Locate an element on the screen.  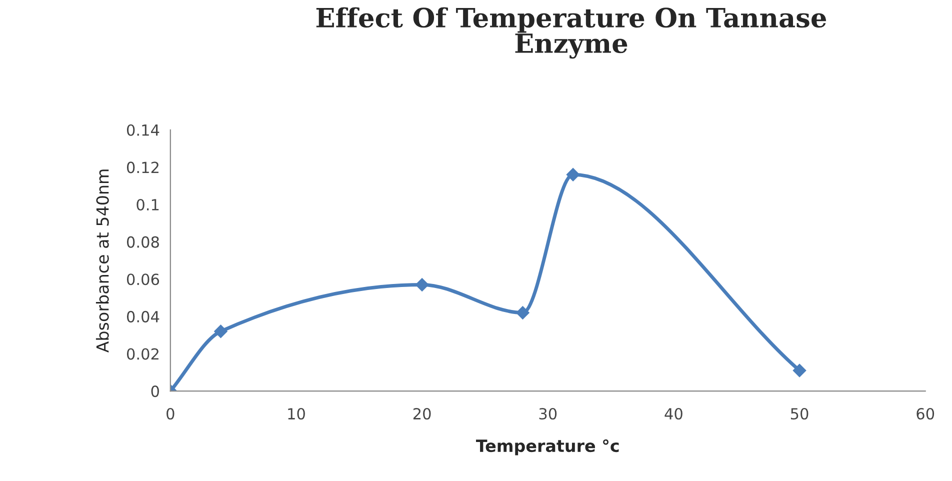
y-tick-label: 0.04 is located at coordinates (143, 316).